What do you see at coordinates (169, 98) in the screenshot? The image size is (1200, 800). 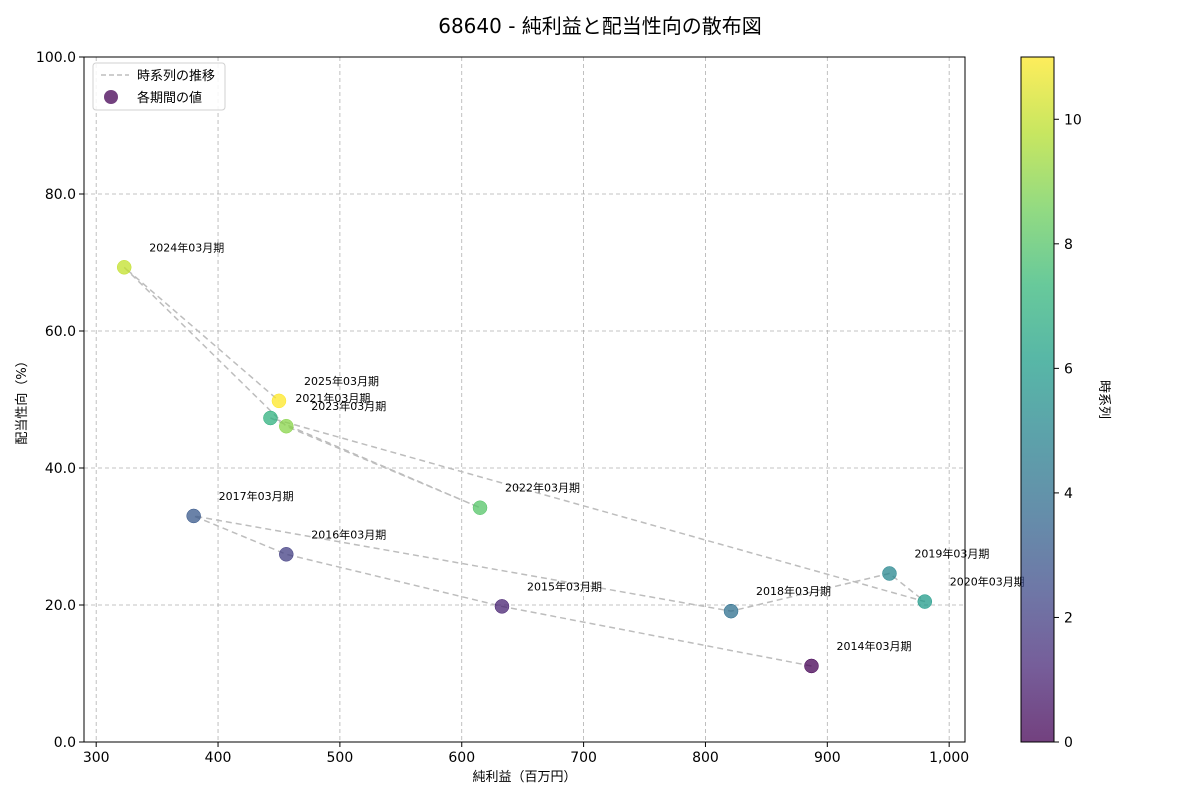 I see `legend-marker-label: 各期間の値` at bounding box center [169, 98].